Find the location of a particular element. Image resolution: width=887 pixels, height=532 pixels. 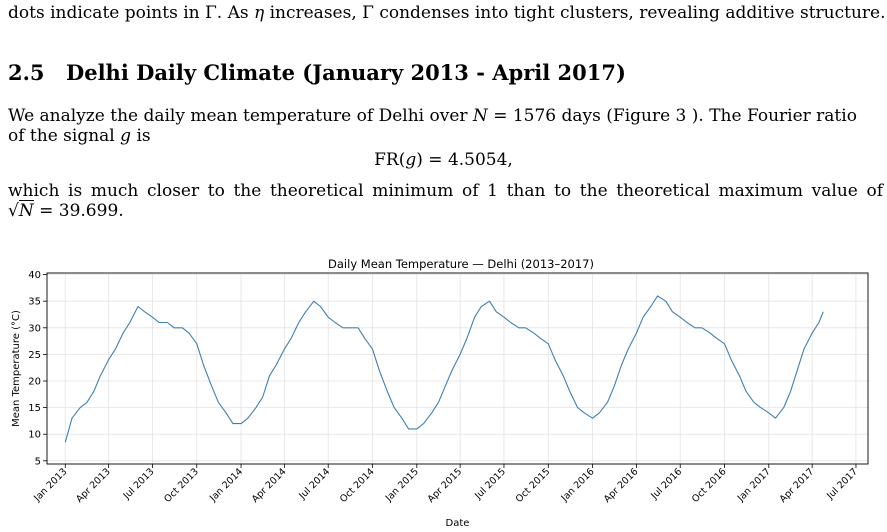

y-tick-label: 35 is located at coordinates (34, 302).